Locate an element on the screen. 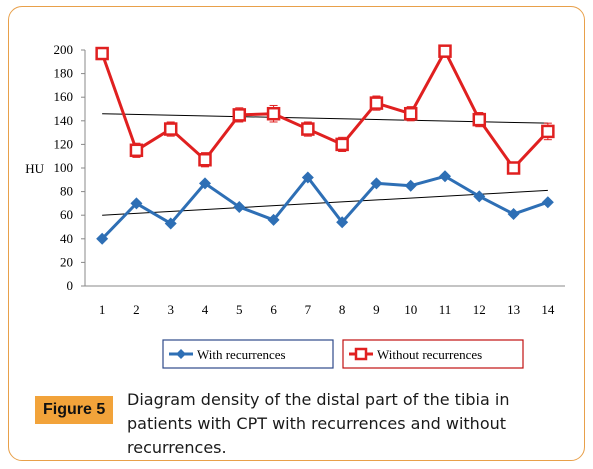 The height and width of the screenshot is (469, 593). x-tick-label: 6 is located at coordinates (273, 309).